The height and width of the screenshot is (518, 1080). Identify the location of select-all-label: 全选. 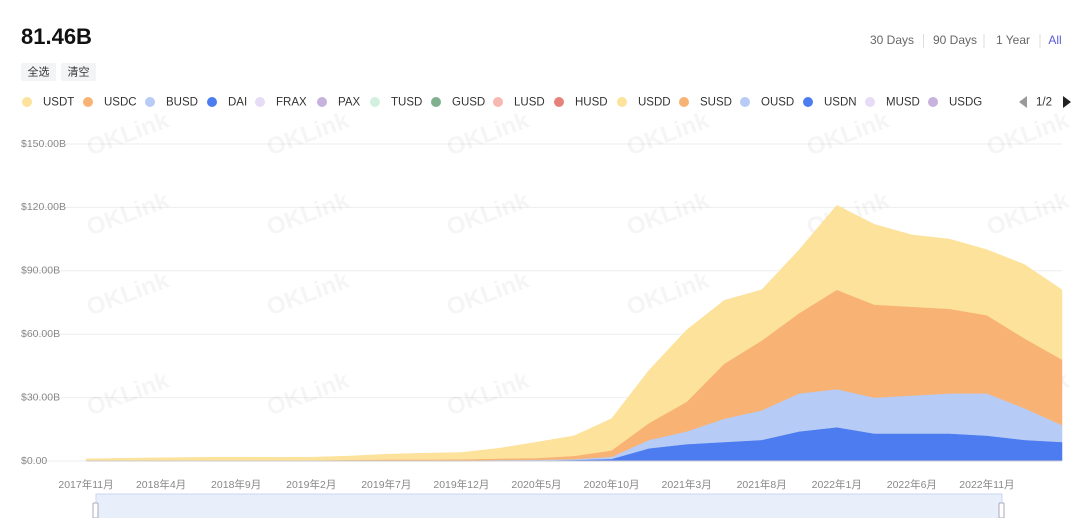
(39, 71).